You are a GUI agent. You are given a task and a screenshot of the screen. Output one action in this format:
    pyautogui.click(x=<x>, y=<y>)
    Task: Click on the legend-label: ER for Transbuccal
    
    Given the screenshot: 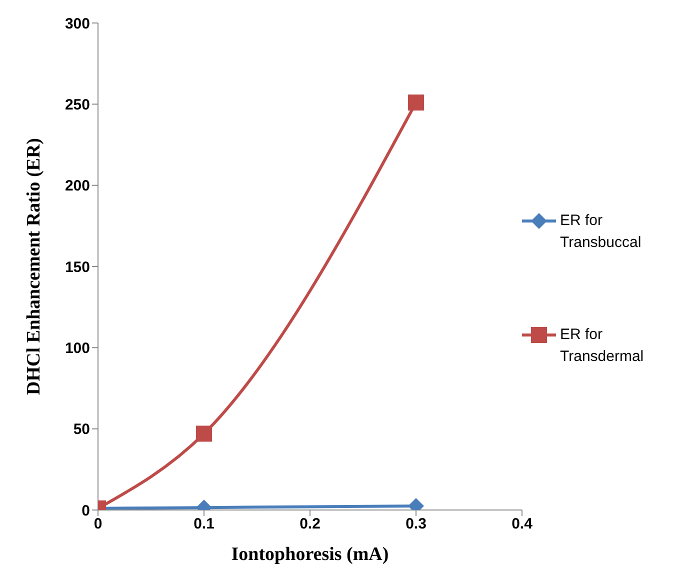 What is the action you would take?
    pyautogui.click(x=601, y=232)
    